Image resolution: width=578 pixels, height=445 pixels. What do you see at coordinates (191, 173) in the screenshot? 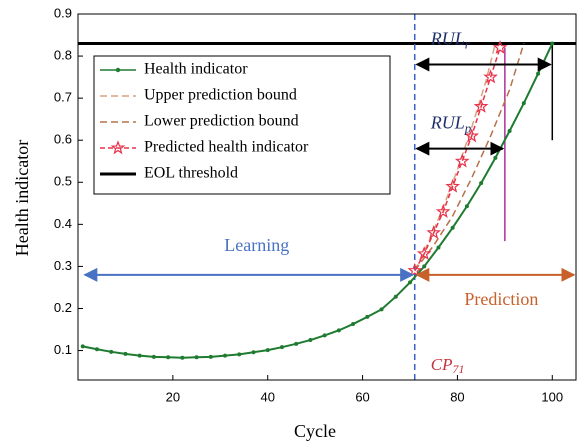
I see `legend-label: EOL threshold` at bounding box center [191, 173].